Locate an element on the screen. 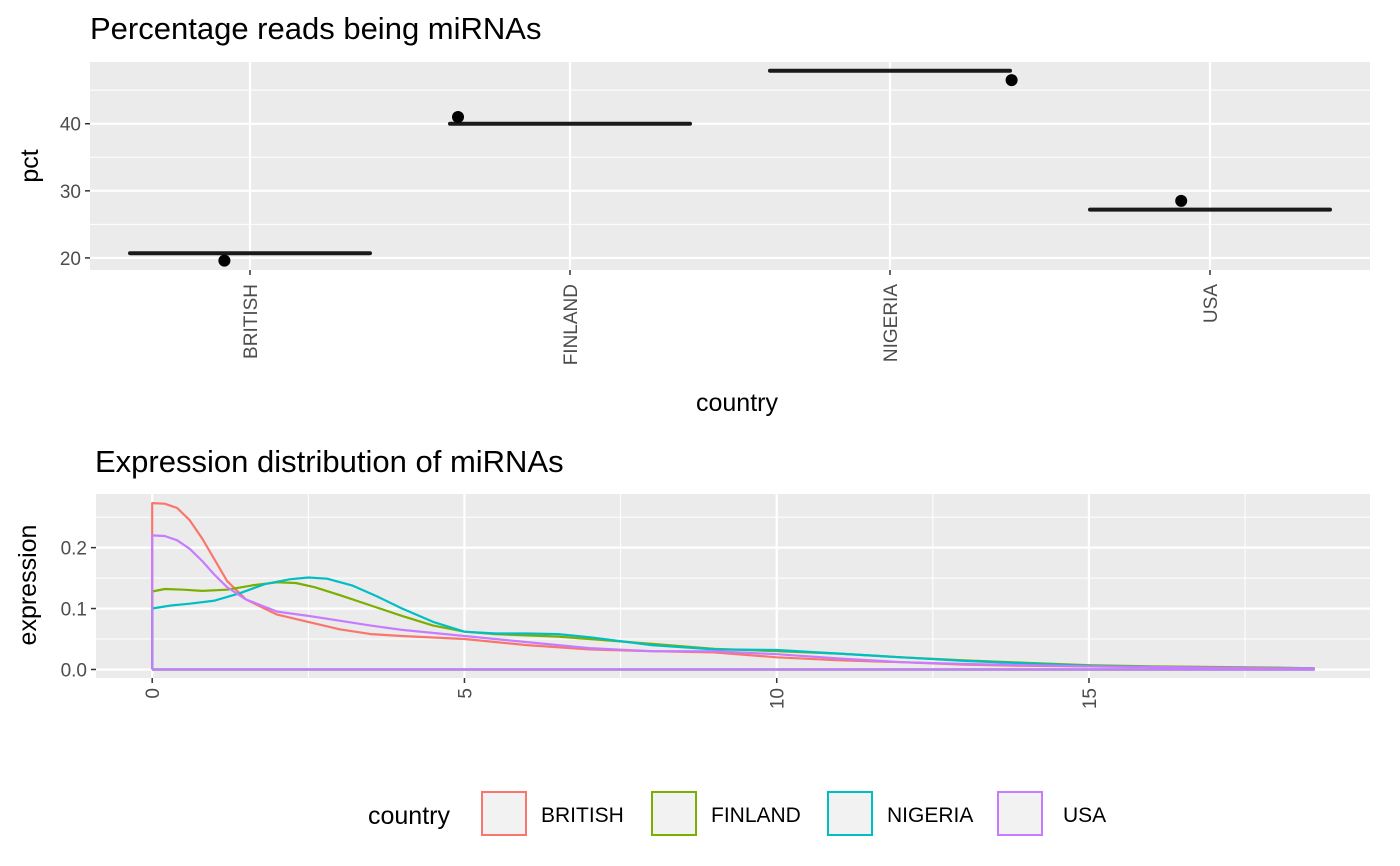 The image size is (1400, 866). bottom-y-tick-label: 0.0 is located at coordinates (74, 670).